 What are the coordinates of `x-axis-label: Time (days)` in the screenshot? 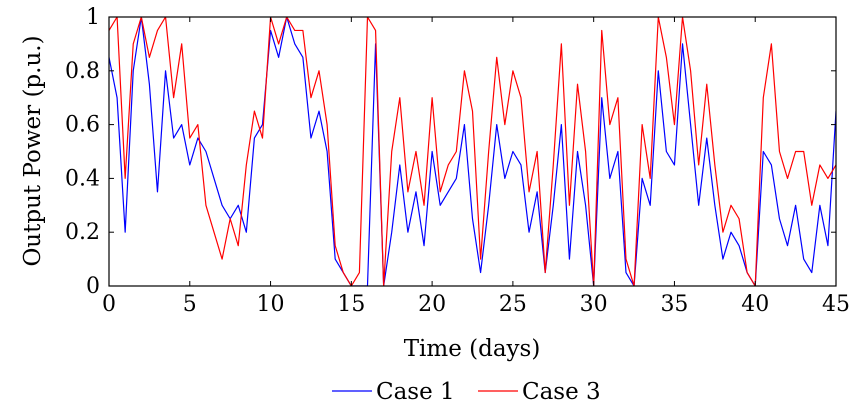 It's located at (472, 349).